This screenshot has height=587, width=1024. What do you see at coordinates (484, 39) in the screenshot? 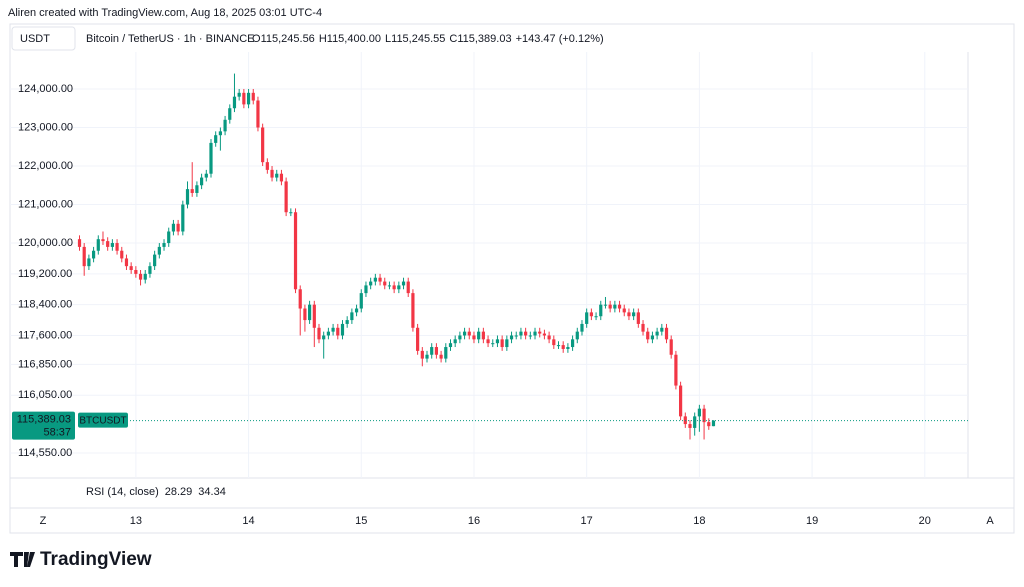
I see `ohlc-value: 115,389.03` at bounding box center [484, 39].